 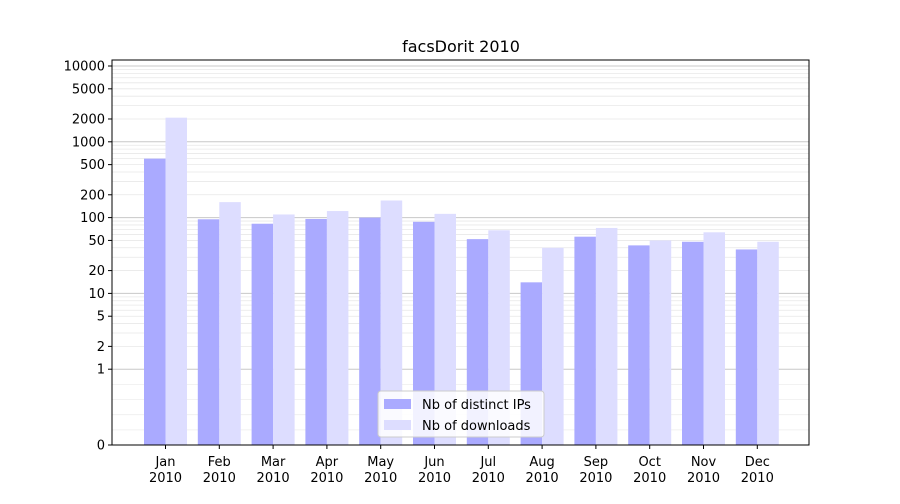 I want to click on bar-distinct-ips-mar, so click(x=262, y=334).